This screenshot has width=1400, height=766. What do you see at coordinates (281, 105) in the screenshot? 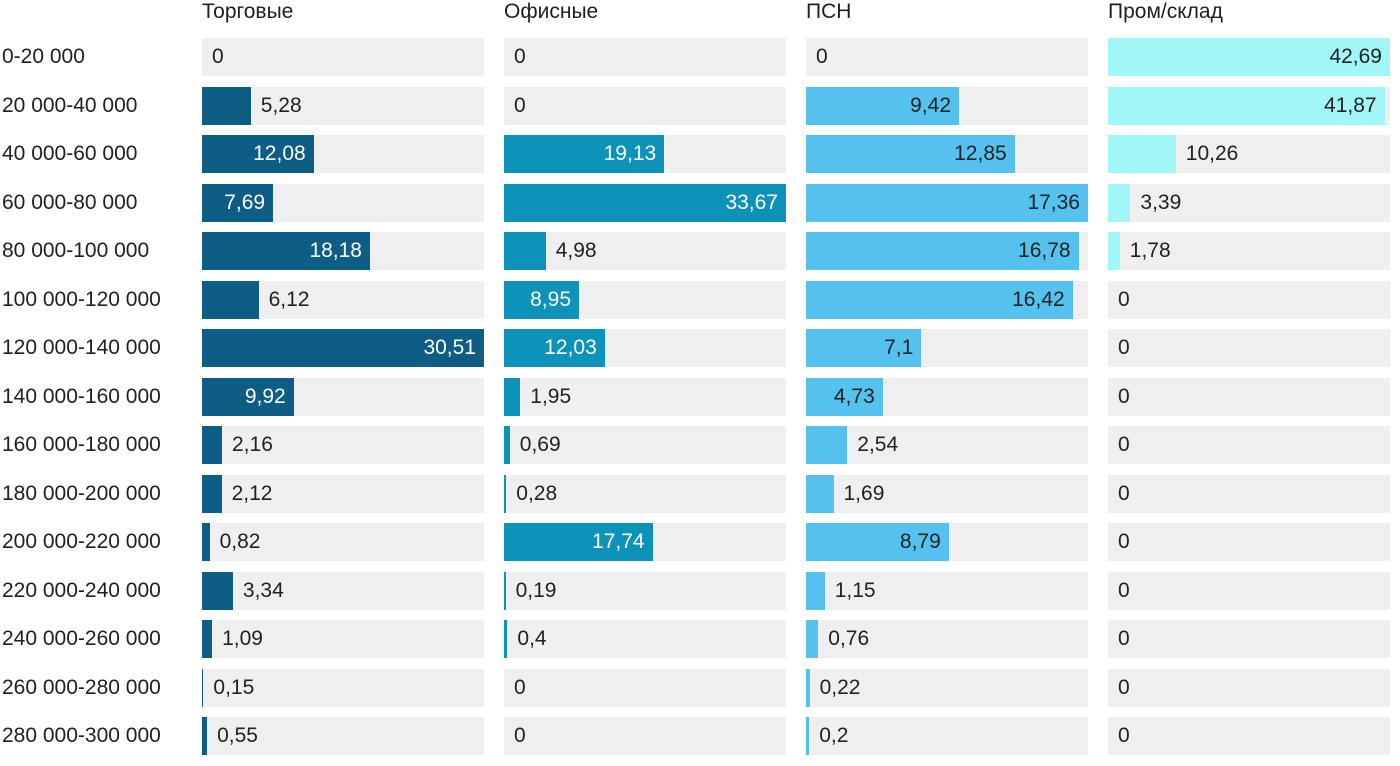
I see `bar-value-label: 5,28` at bounding box center [281, 105].